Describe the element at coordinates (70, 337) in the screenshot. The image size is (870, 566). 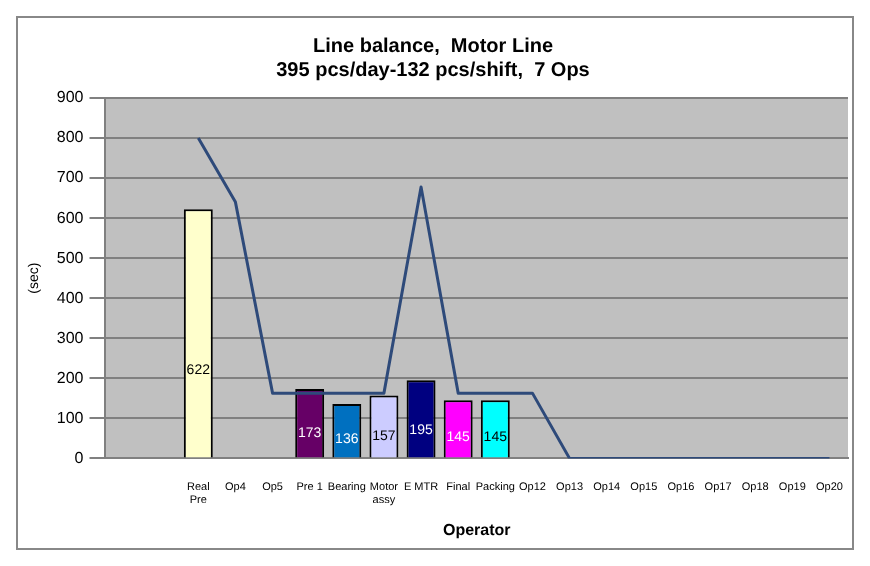
I see `y-tick-label: 300` at that location.